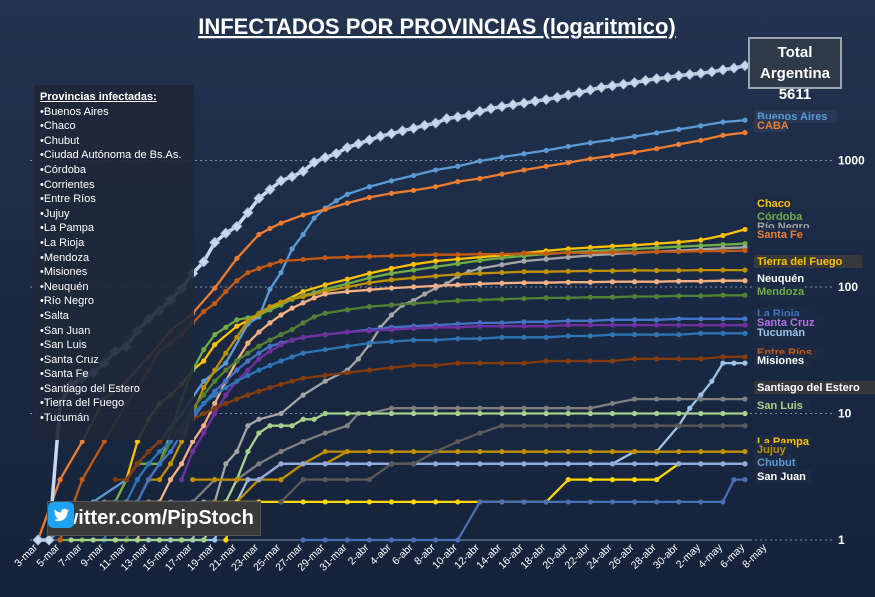  Describe the element at coordinates (64, 272) in the screenshot. I see `legend-item: •Misiones` at that location.